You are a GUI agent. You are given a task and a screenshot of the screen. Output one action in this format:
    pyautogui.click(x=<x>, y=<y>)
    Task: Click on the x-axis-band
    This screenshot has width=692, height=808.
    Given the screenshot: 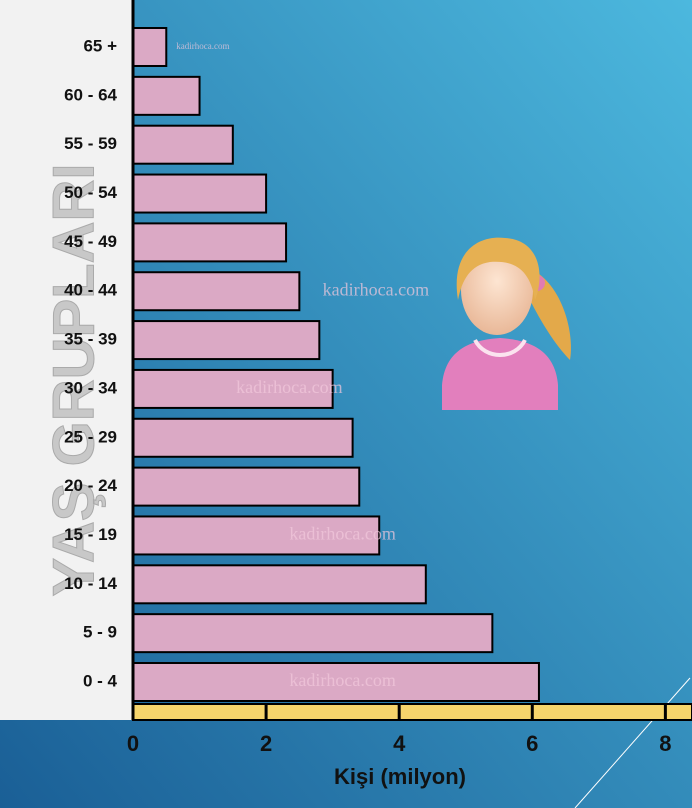 What is the action you would take?
    pyautogui.click(x=412, y=712)
    